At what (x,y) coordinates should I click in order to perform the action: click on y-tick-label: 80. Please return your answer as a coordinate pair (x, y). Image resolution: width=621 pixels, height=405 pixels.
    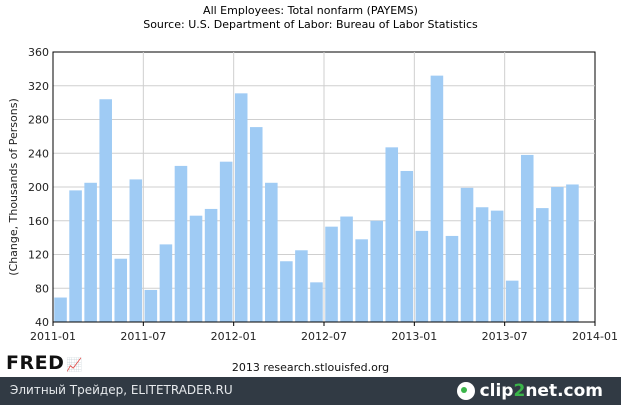
    Looking at the image, I should click on (42, 288).